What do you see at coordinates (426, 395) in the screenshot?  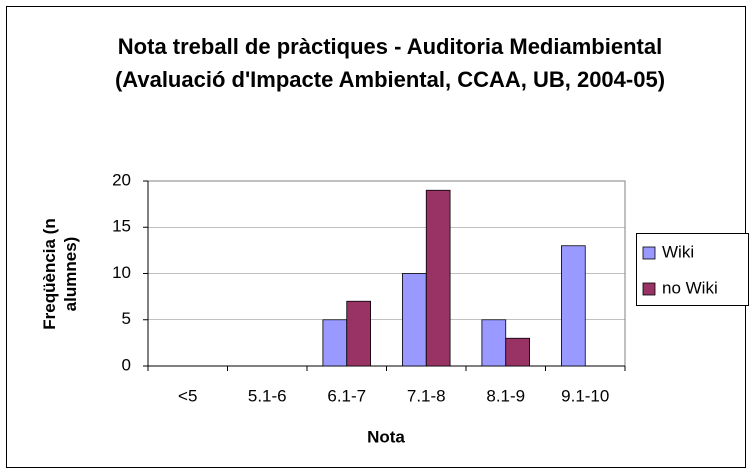 I see `x-tick-label: 7.1-8` at bounding box center [426, 395].